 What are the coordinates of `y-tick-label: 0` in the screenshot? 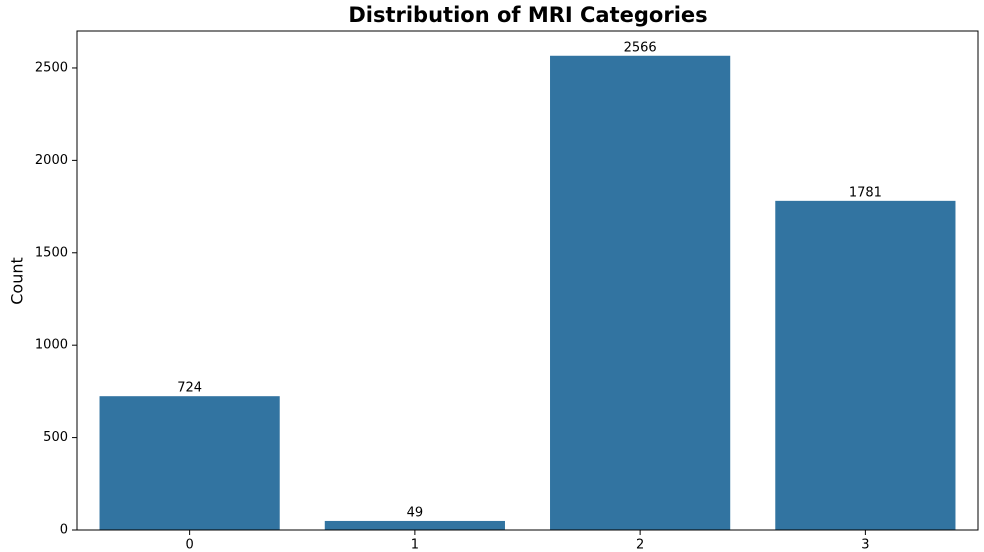 It's located at (64, 530).